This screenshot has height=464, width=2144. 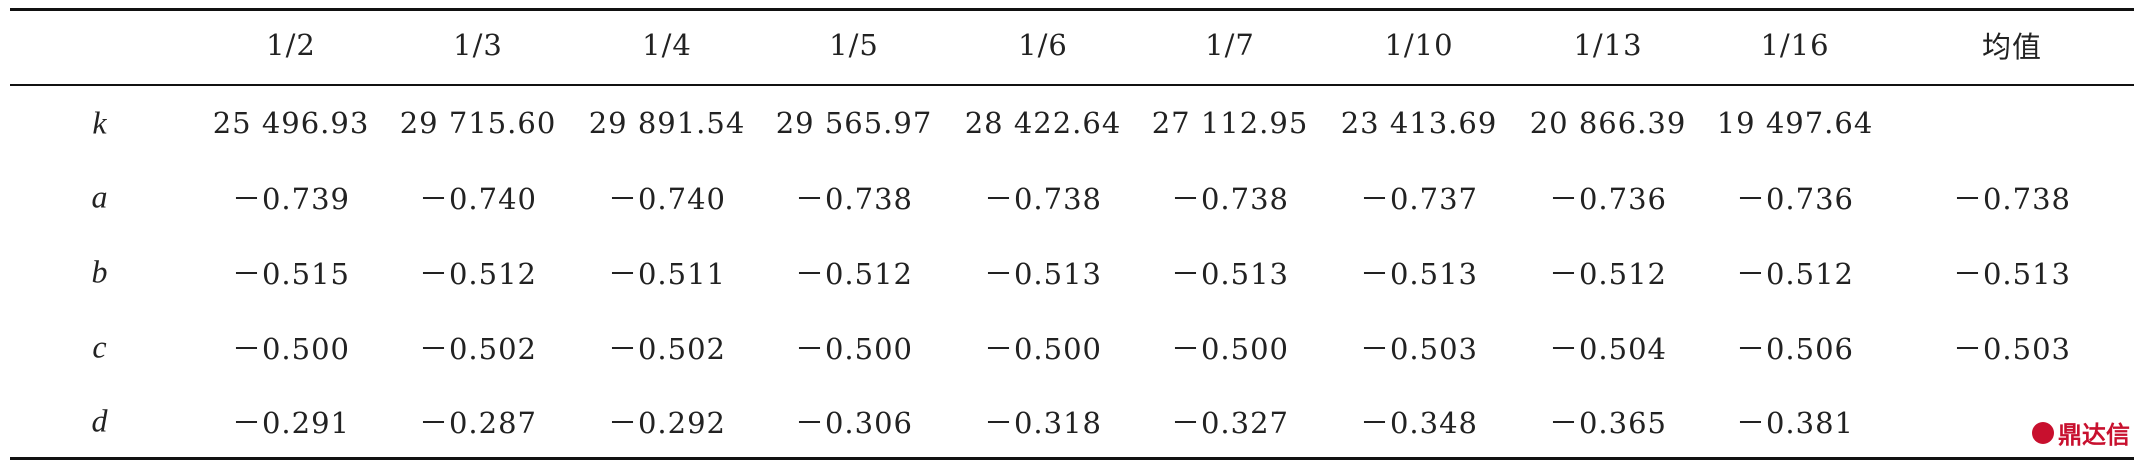 What do you see at coordinates (291, 45) in the screenshot?
I see `column-header: 1/2` at bounding box center [291, 45].